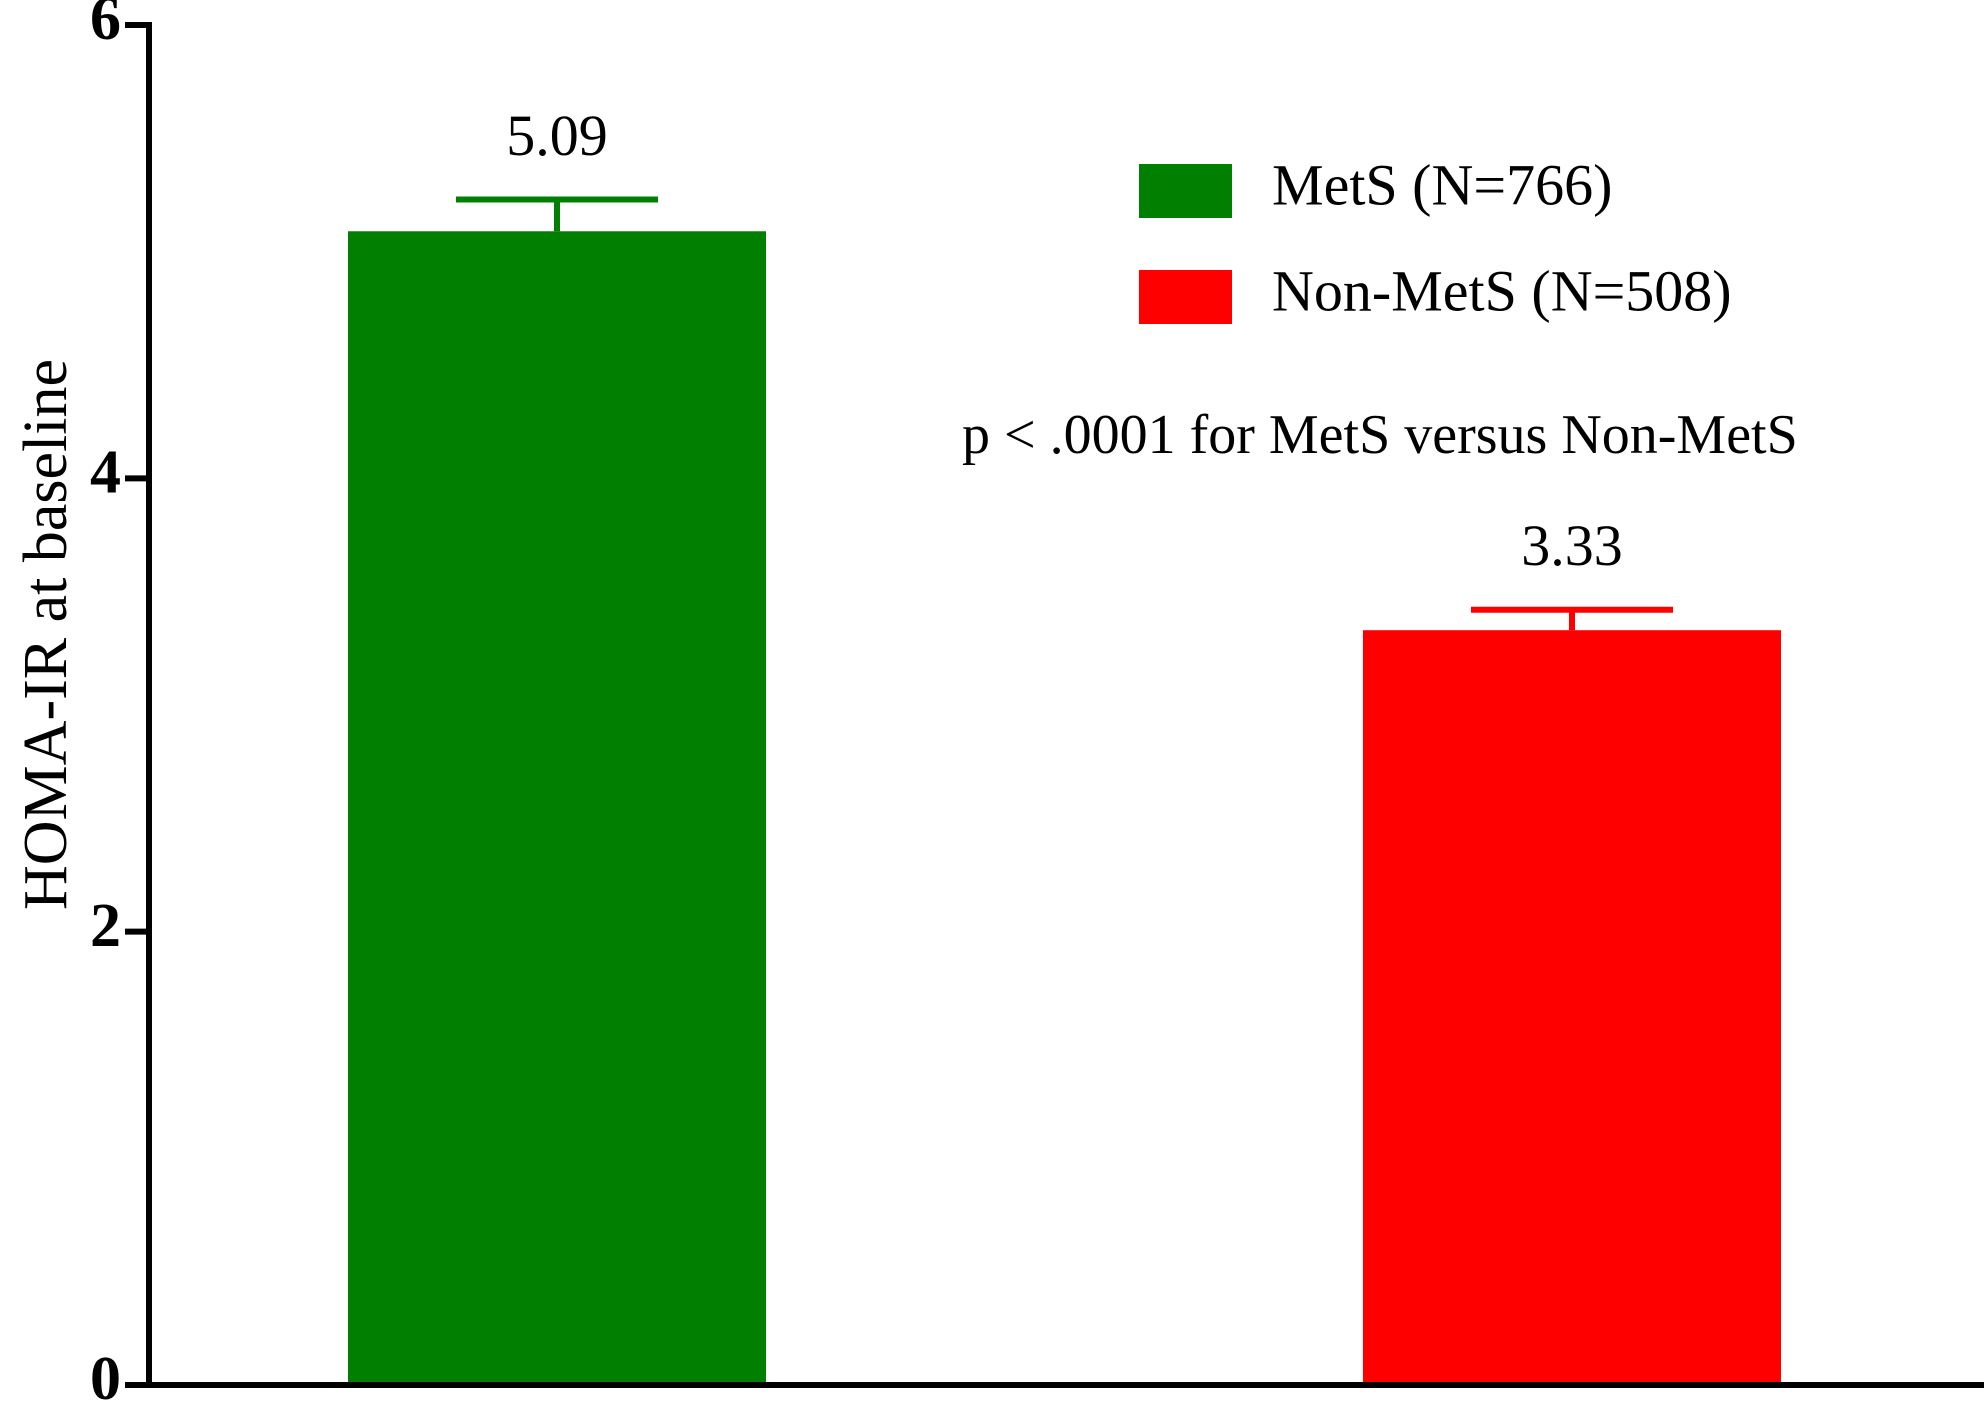 Image resolution: width=1984 pixels, height=1414 pixels. Describe the element at coordinates (105, 473) in the screenshot. I see `y-tick-label: 4` at that location.